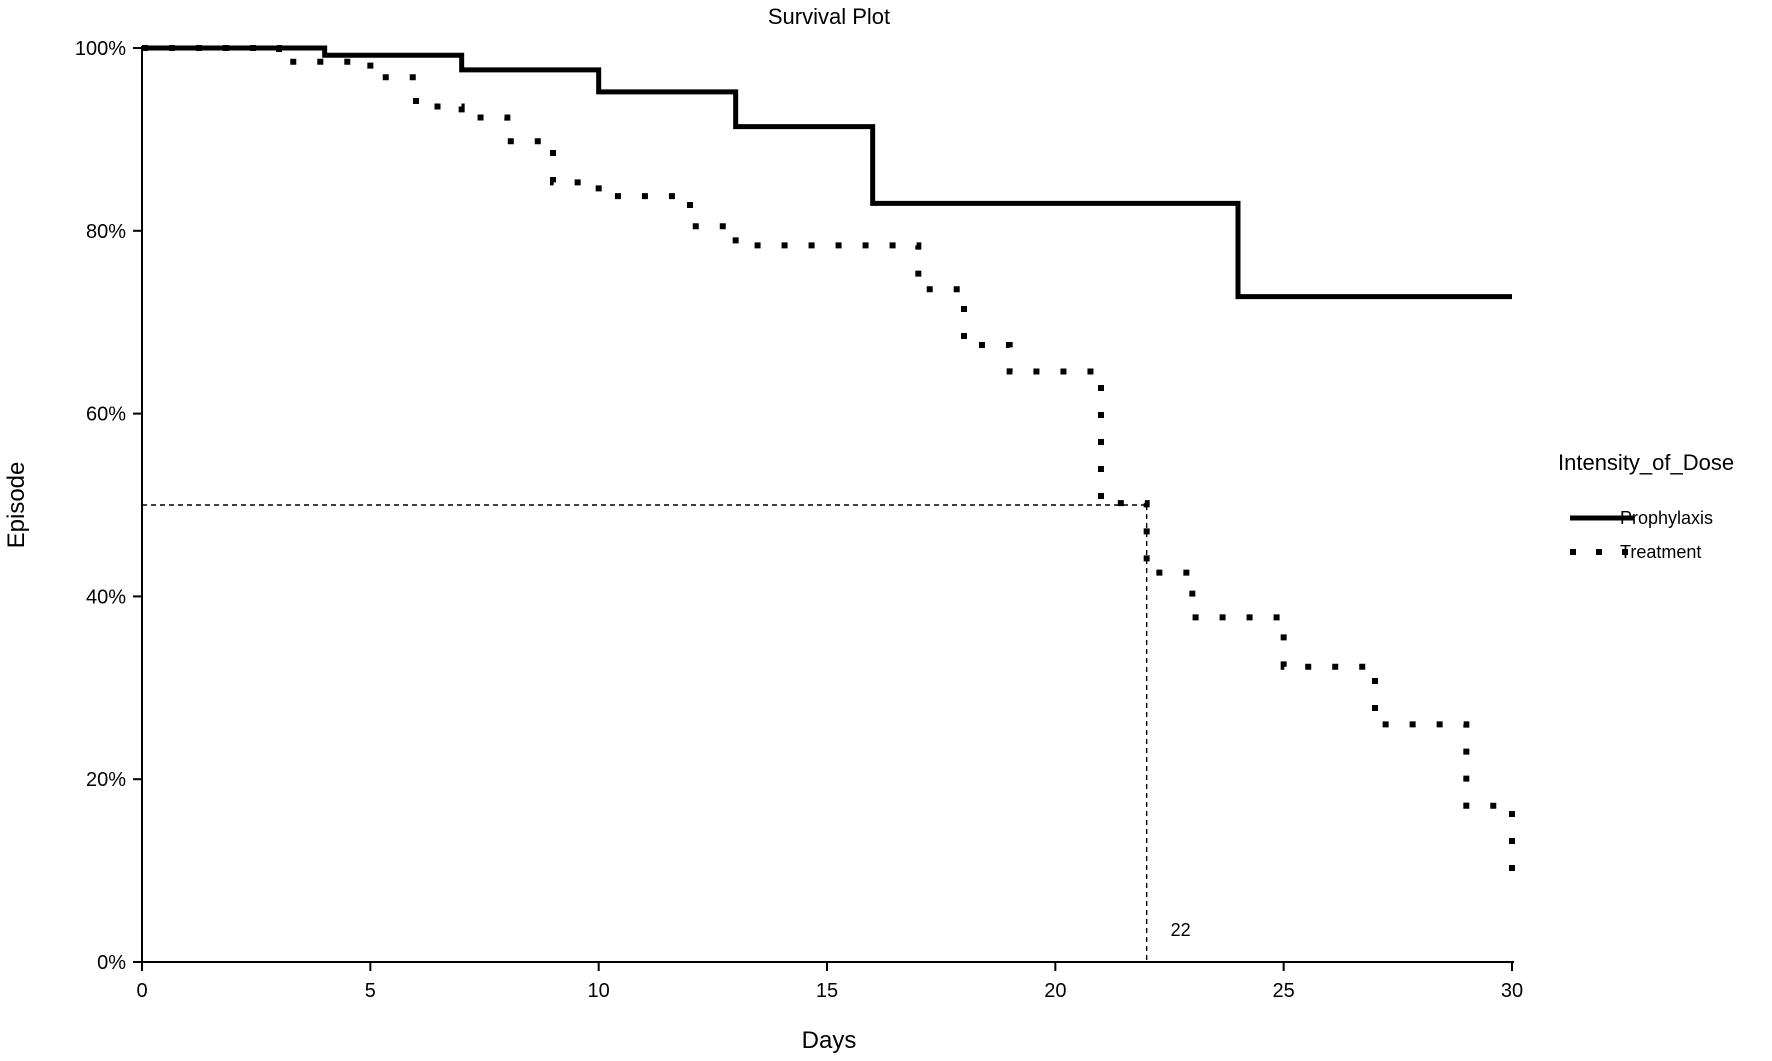  What do you see at coordinates (1284, 991) in the screenshot?
I see `x-tick-label: 25` at bounding box center [1284, 991].